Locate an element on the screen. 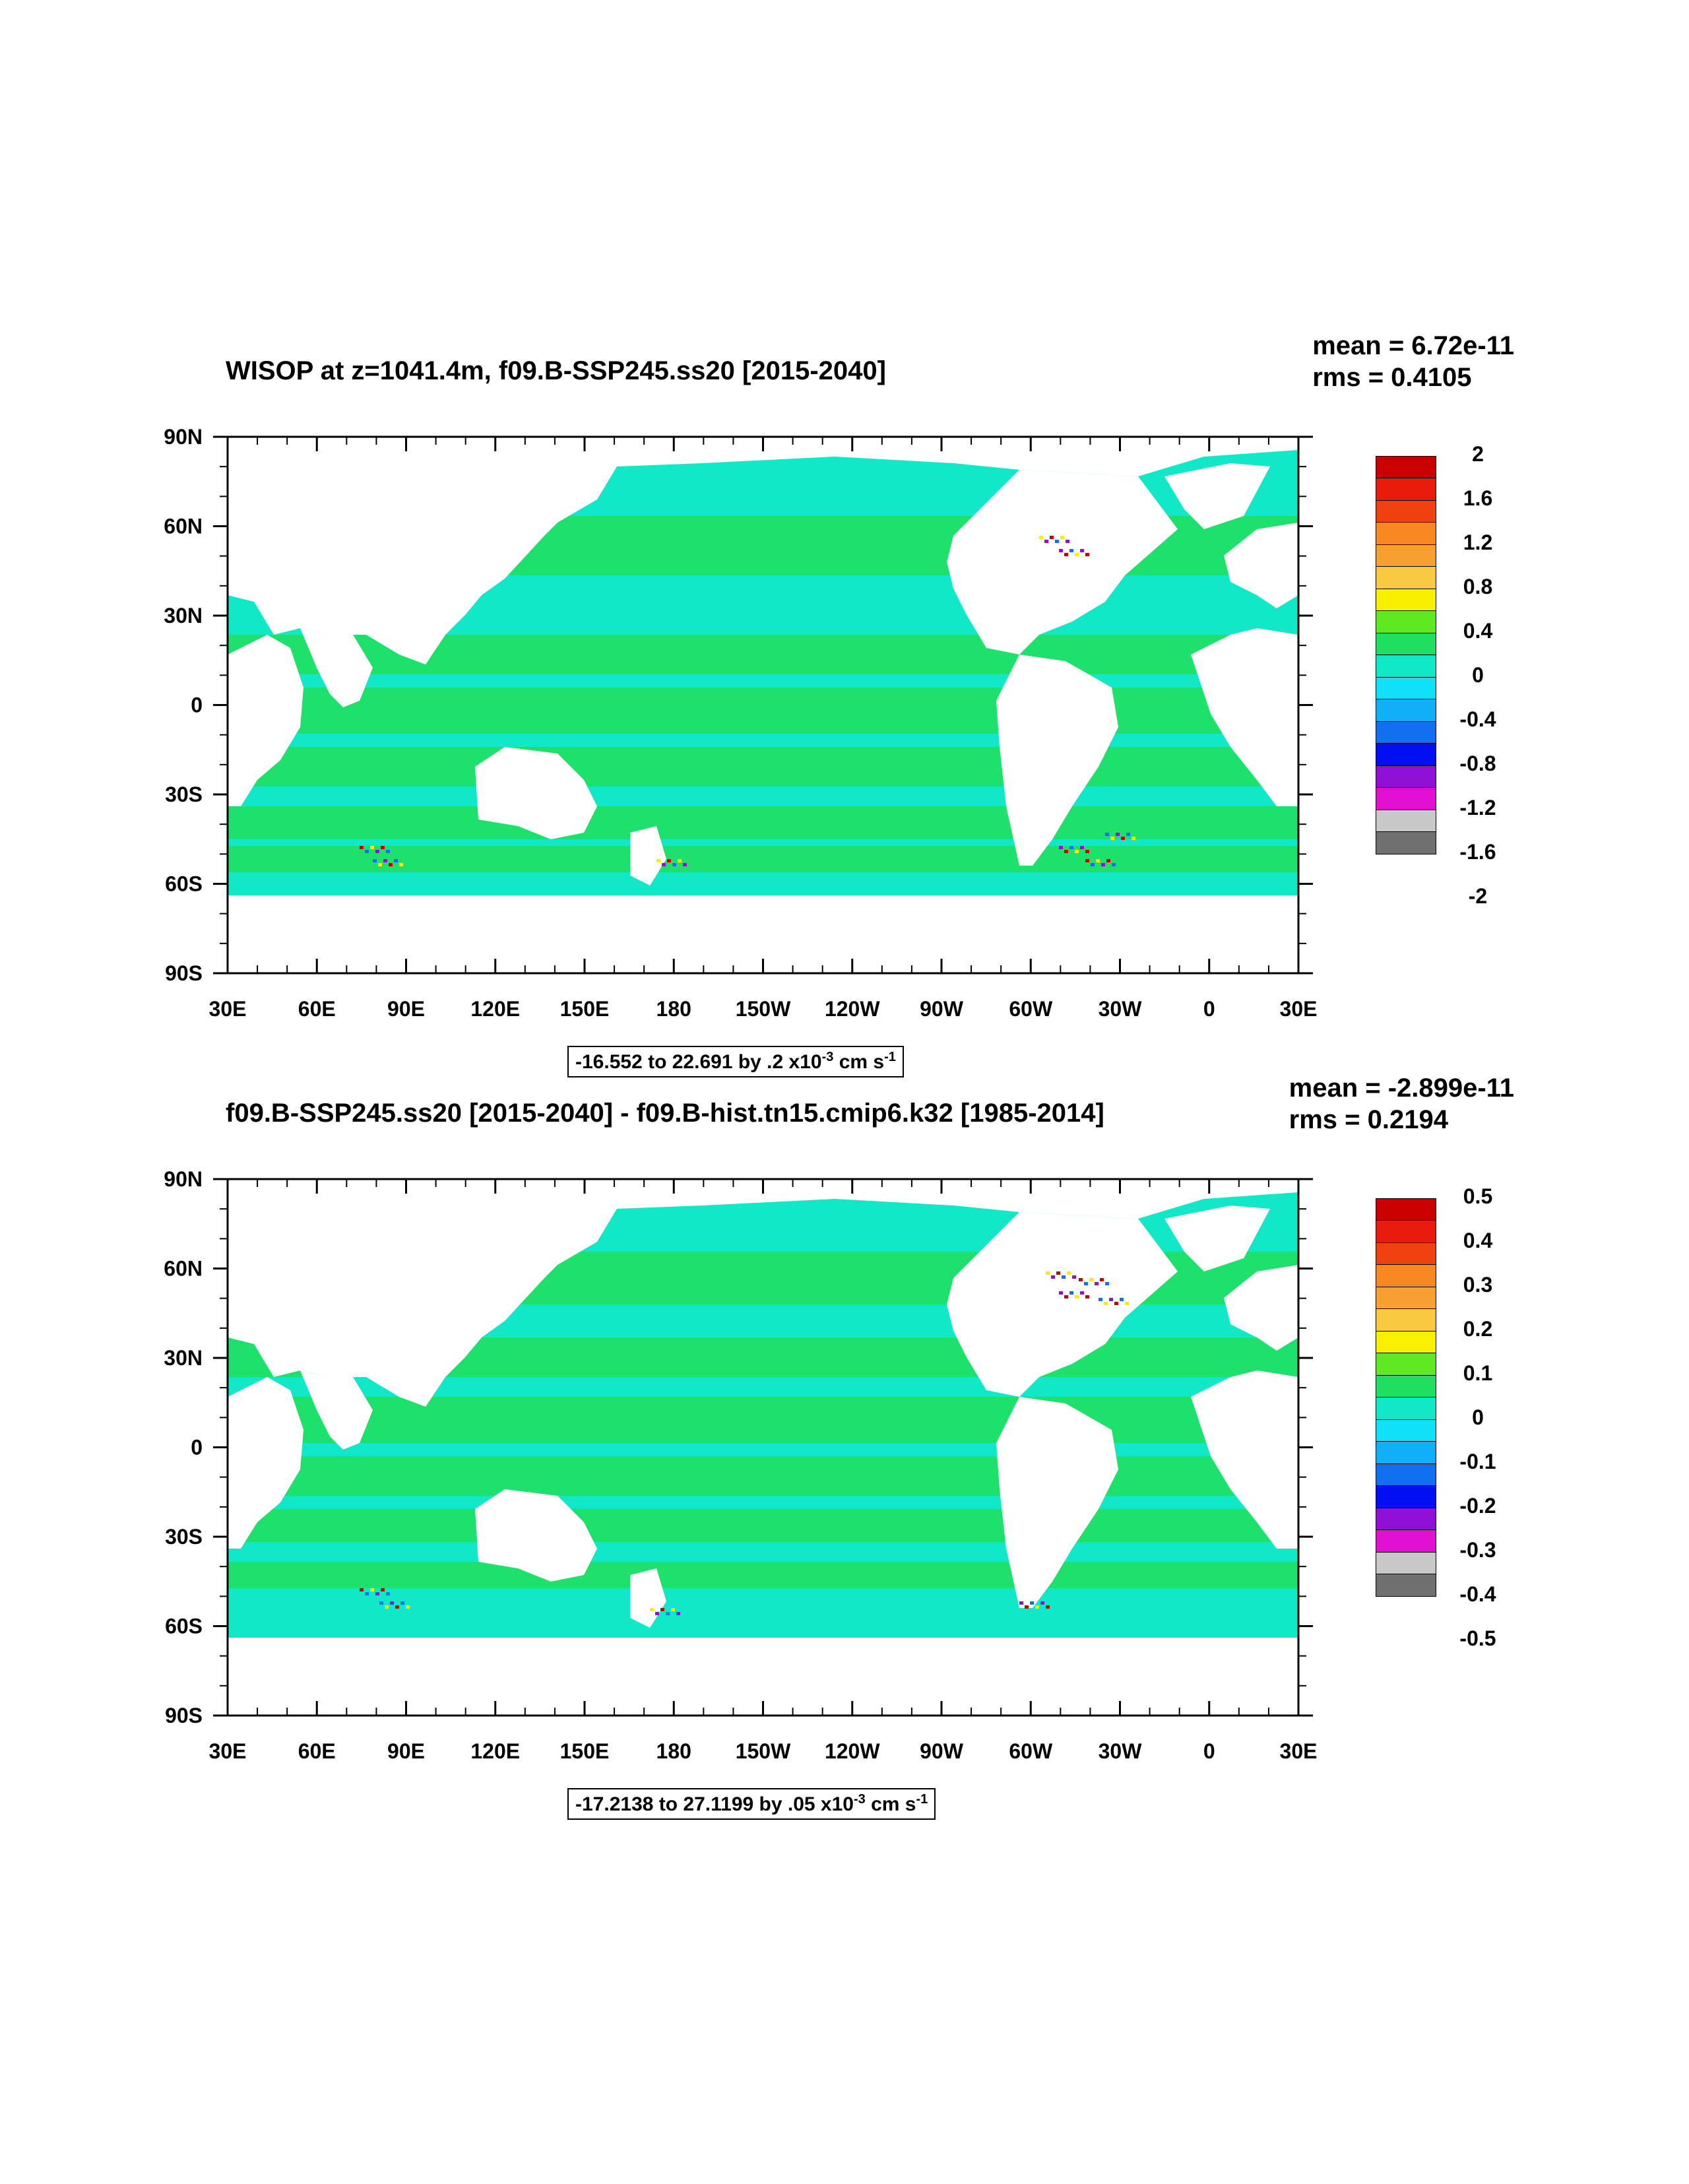 Image resolution: width=1689 pixels, height=2184 pixels. land-india is located at coordinates (336, 667).